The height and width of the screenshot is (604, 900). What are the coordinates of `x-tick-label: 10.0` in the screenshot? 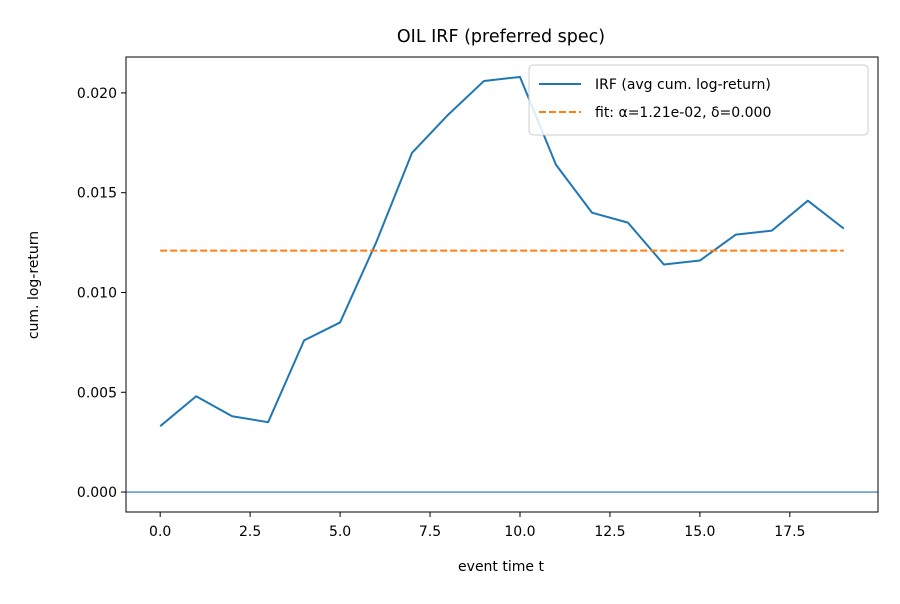 It's located at (519, 532).